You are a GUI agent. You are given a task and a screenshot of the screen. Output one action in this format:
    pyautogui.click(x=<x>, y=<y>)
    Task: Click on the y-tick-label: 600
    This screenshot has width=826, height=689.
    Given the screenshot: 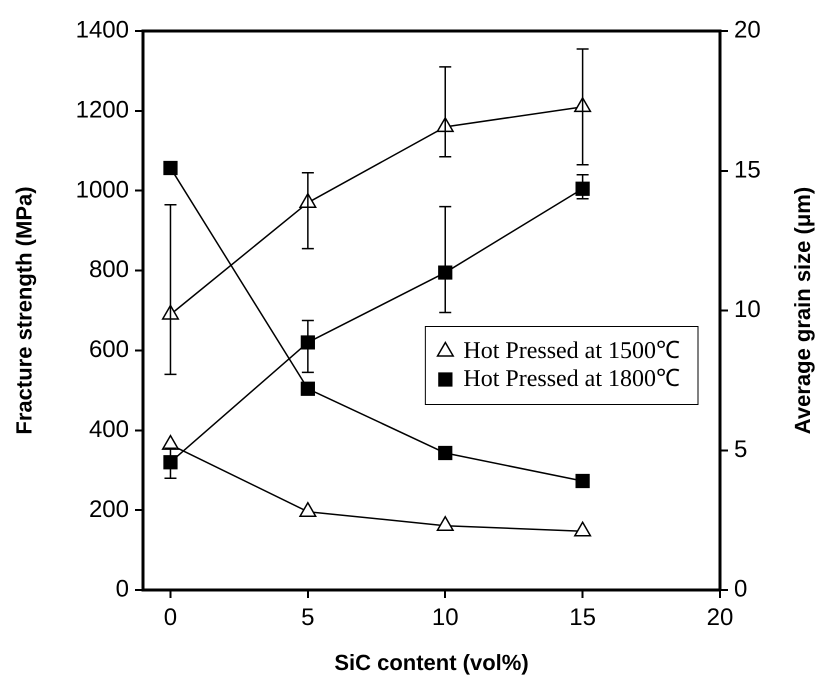 What is the action you would take?
    pyautogui.click(x=108, y=350)
    